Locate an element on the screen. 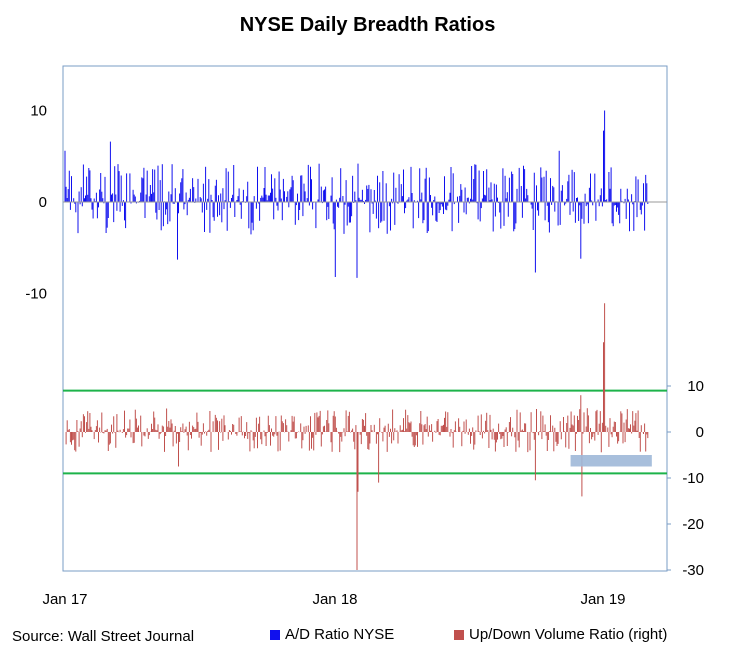 The width and height of the screenshot is (735, 656). left-tick-label: 0 is located at coordinates (43, 202).